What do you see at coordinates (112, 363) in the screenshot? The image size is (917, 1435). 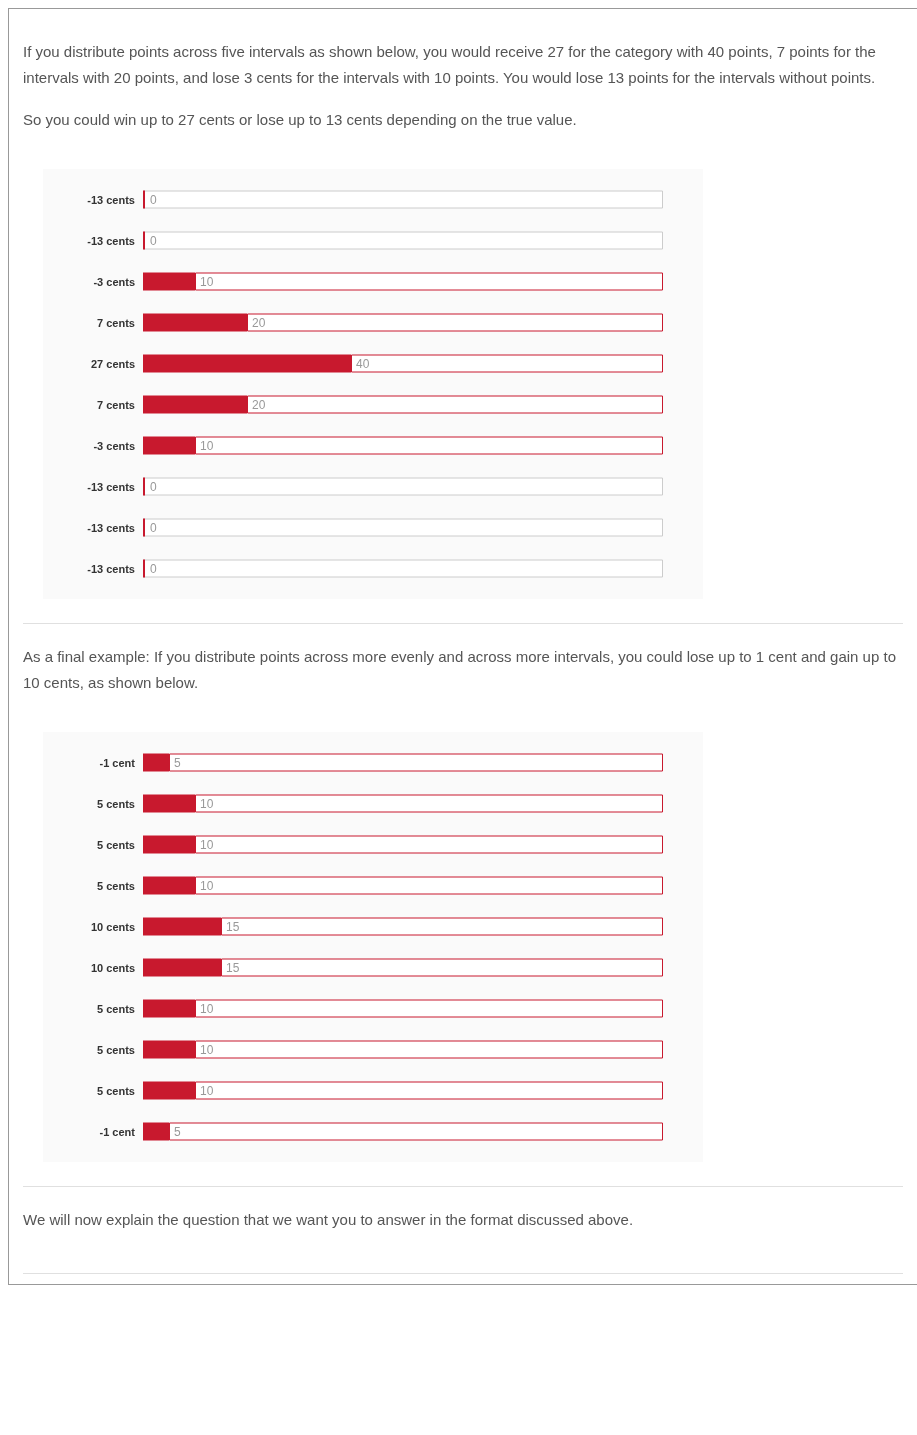 I see `y-tick-label: 27 cents` at bounding box center [112, 363].